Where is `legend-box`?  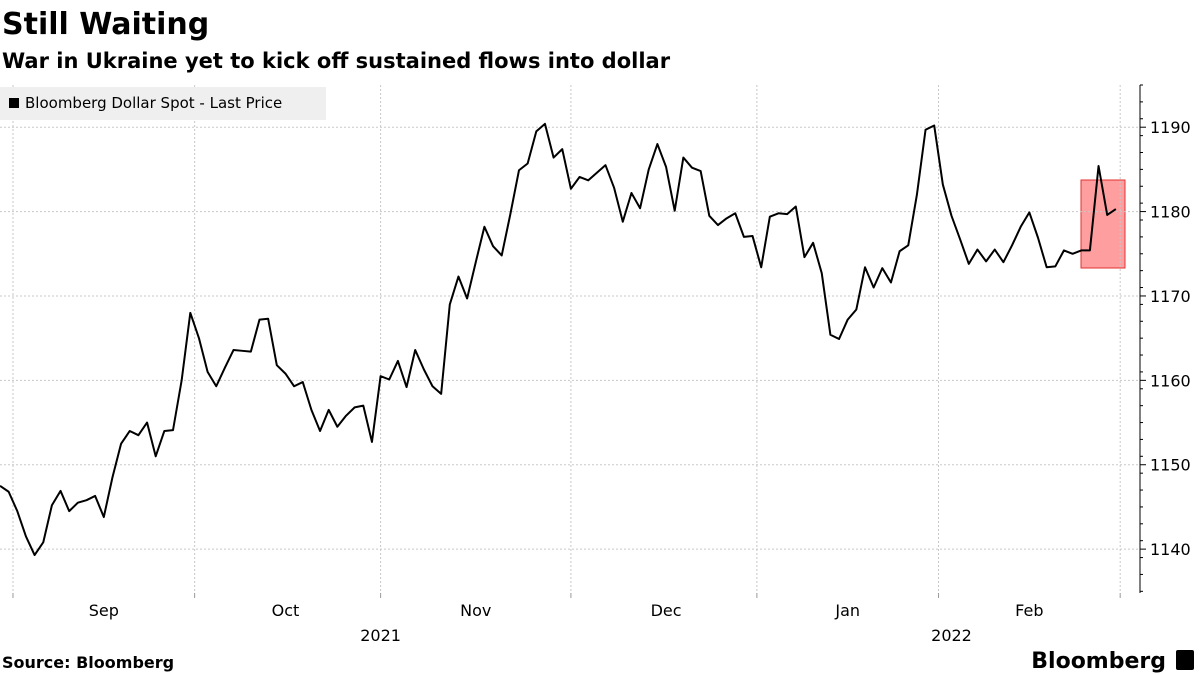
legend-box is located at coordinates (163, 103).